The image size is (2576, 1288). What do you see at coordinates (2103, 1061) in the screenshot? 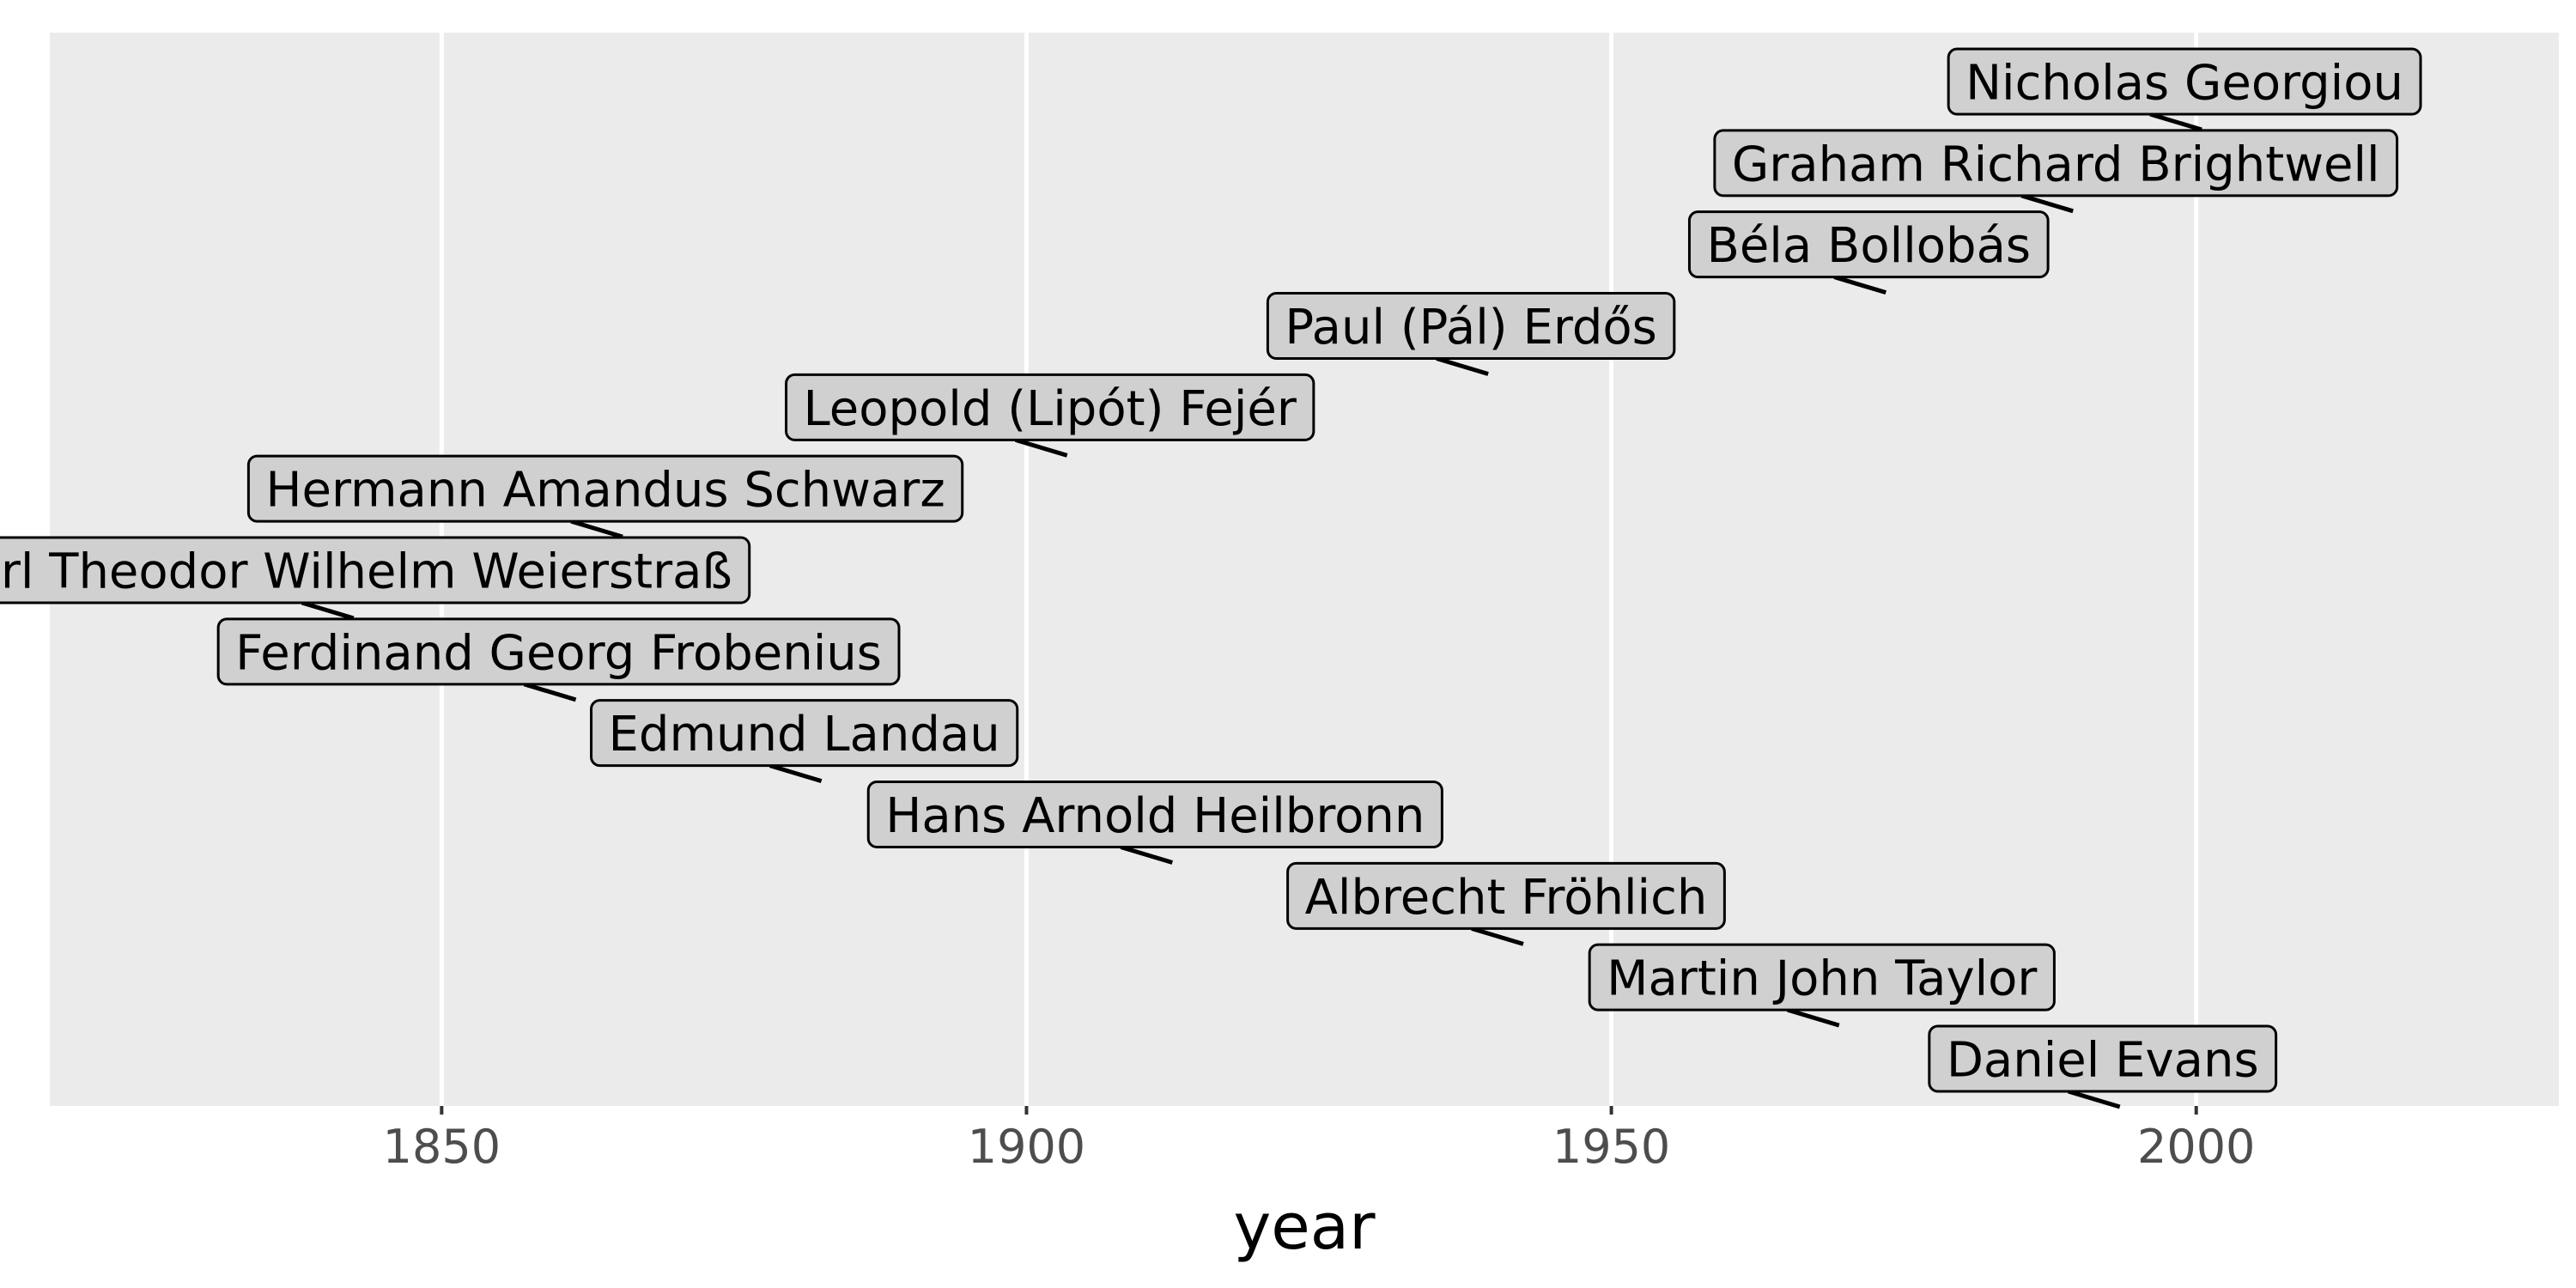
I see `name-label: Daniel Evans` at bounding box center [2103, 1061].